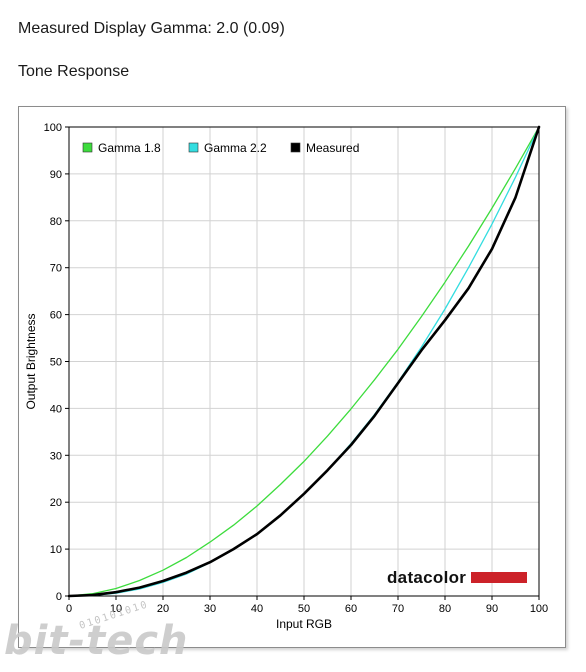 The image size is (586, 672). I want to click on x-tick-label: 30, so click(210, 609).